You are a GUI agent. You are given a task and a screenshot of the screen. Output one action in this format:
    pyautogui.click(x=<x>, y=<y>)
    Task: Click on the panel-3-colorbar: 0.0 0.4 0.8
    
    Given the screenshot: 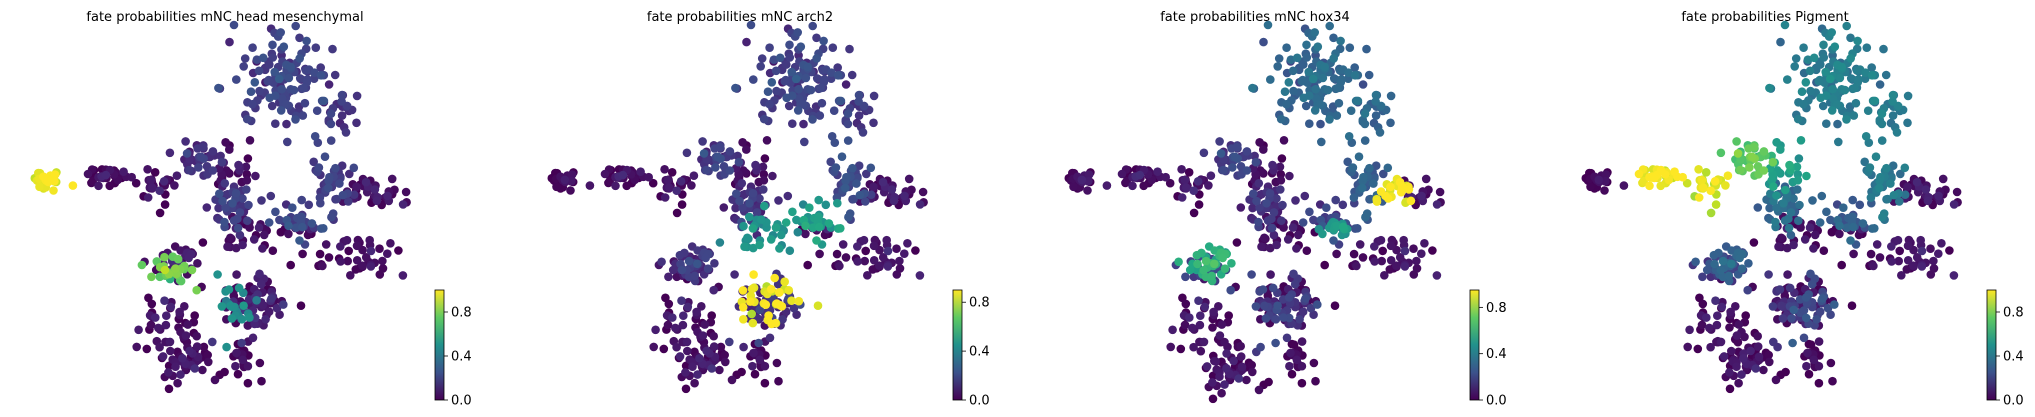 What is the action you would take?
    pyautogui.click(x=1488, y=349)
    